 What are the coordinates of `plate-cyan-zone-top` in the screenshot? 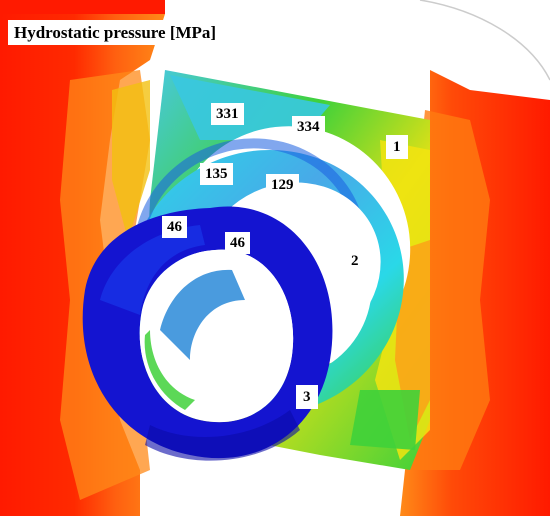 It's located at (250, 107).